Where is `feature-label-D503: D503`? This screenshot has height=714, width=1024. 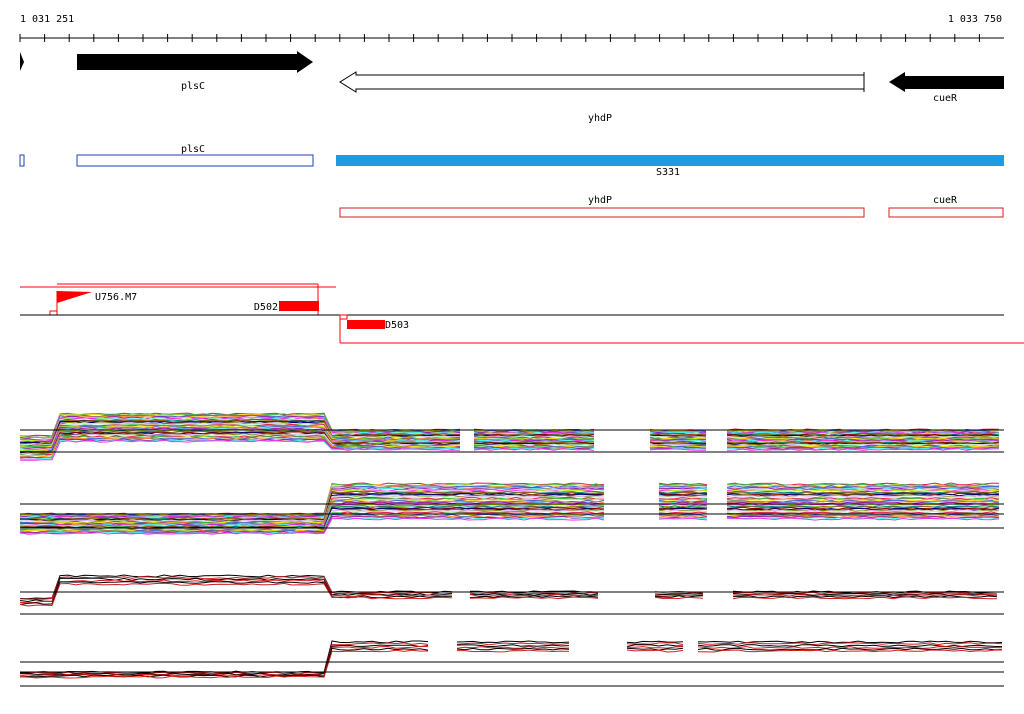
feature-label-D503: D503 is located at coordinates (397, 325).